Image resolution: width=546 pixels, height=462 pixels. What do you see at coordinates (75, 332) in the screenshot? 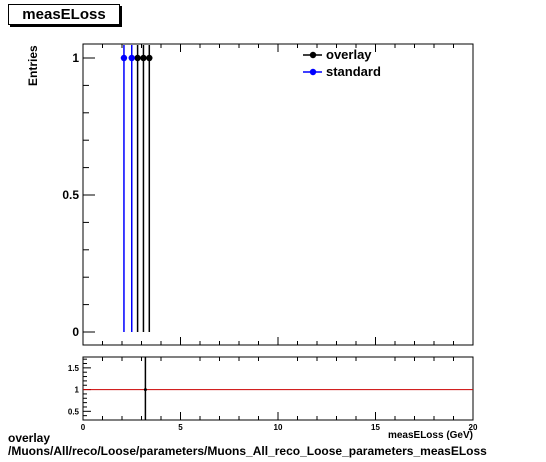
I see `main-y-tick-label: 0` at bounding box center [75, 332].